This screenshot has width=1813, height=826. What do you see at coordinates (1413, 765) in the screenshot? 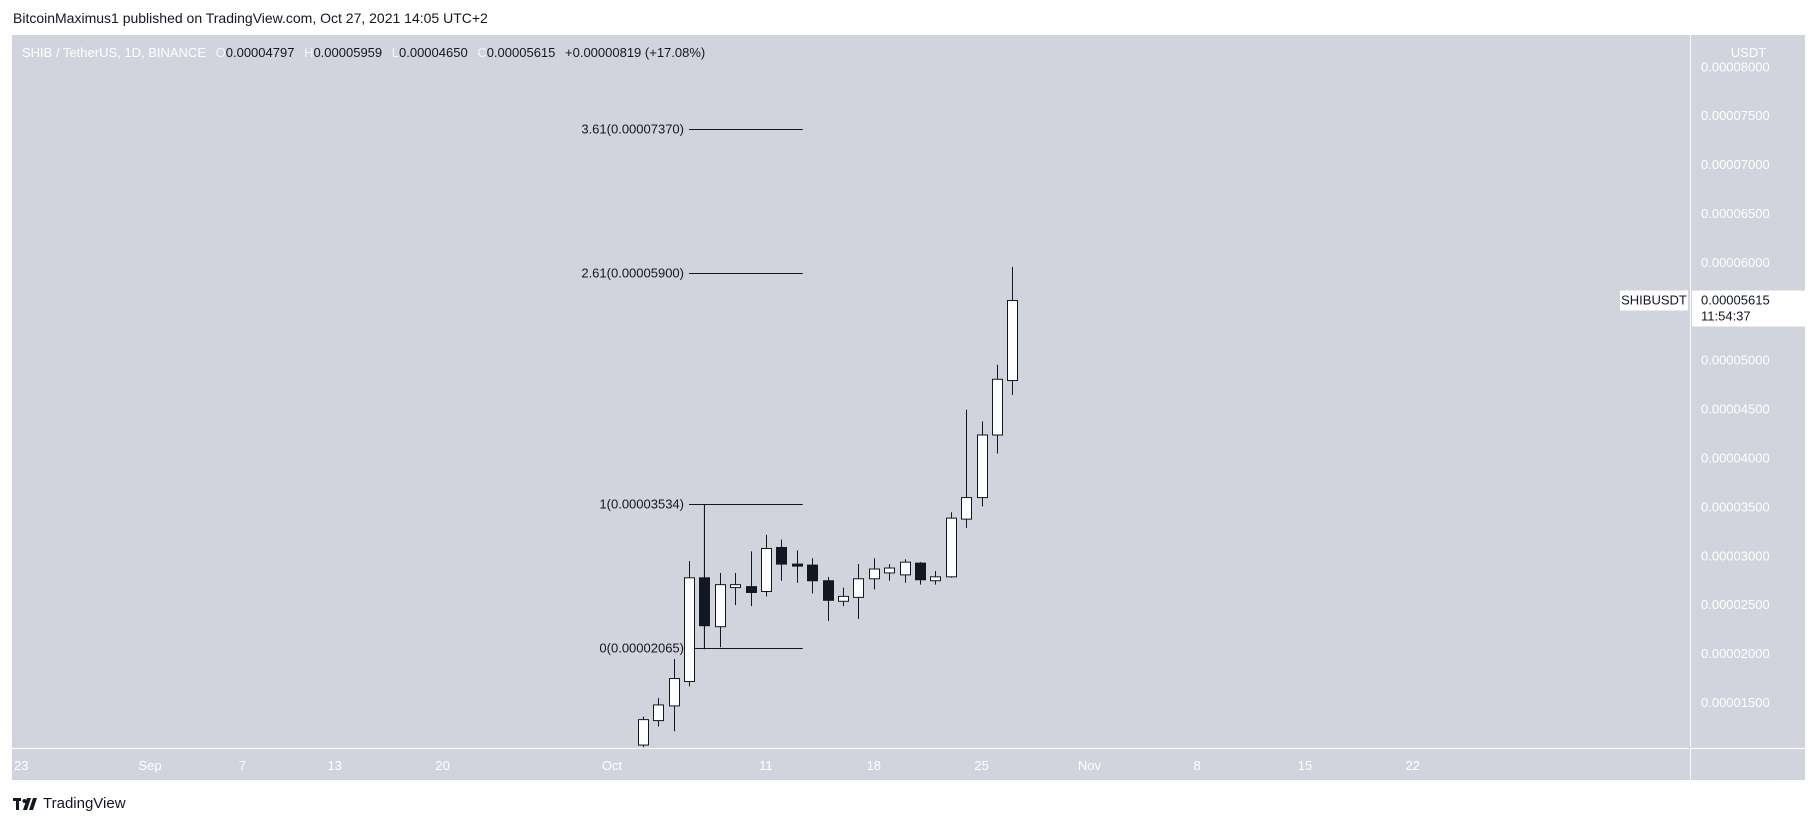
I see `time-tick-label: 22` at bounding box center [1413, 765].